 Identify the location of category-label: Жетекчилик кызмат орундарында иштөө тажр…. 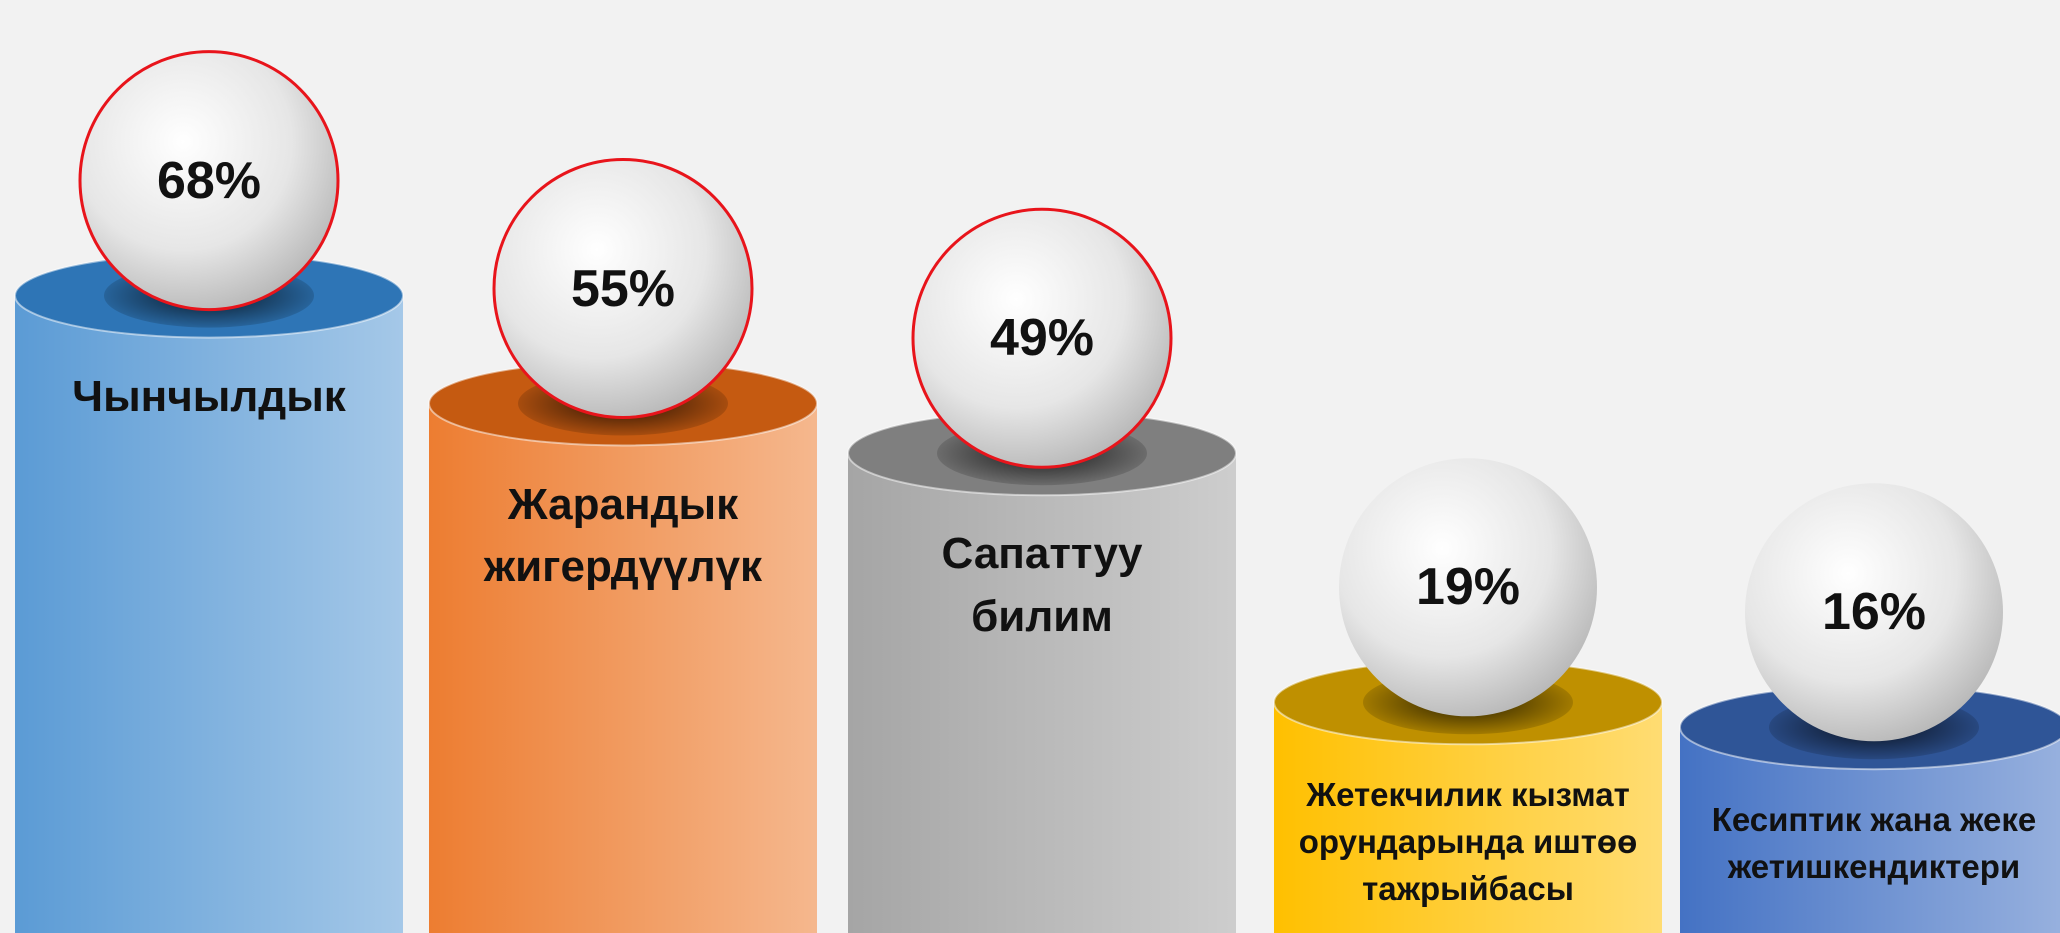
(1468, 842).